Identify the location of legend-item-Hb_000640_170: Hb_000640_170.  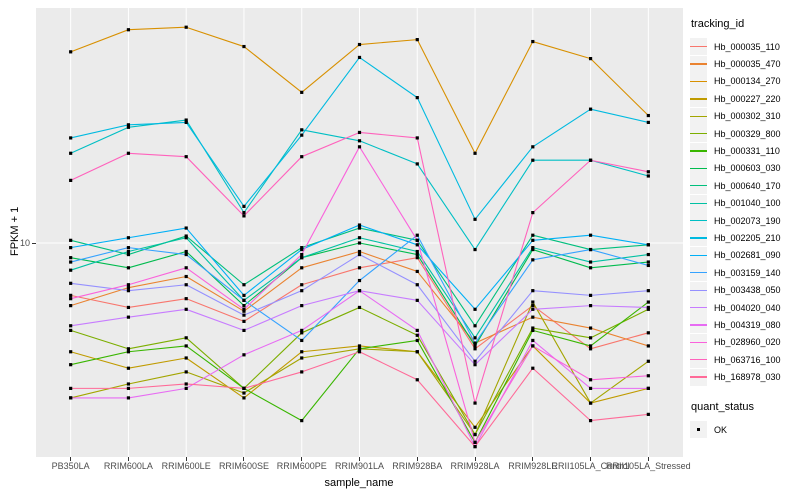
(735, 186).